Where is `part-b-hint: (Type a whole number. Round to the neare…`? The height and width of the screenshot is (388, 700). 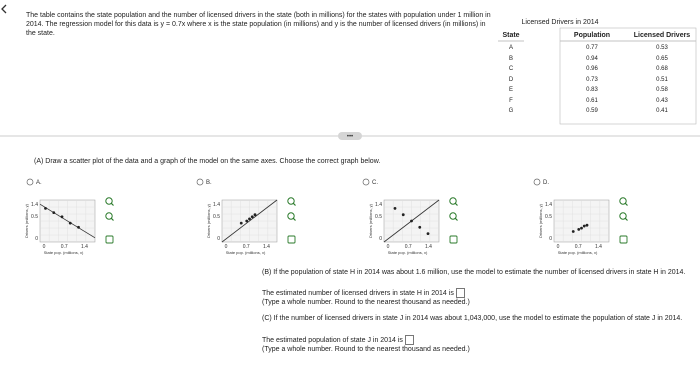 part-b-hint: (Type a whole number. Round to the neare… is located at coordinates (366, 302).